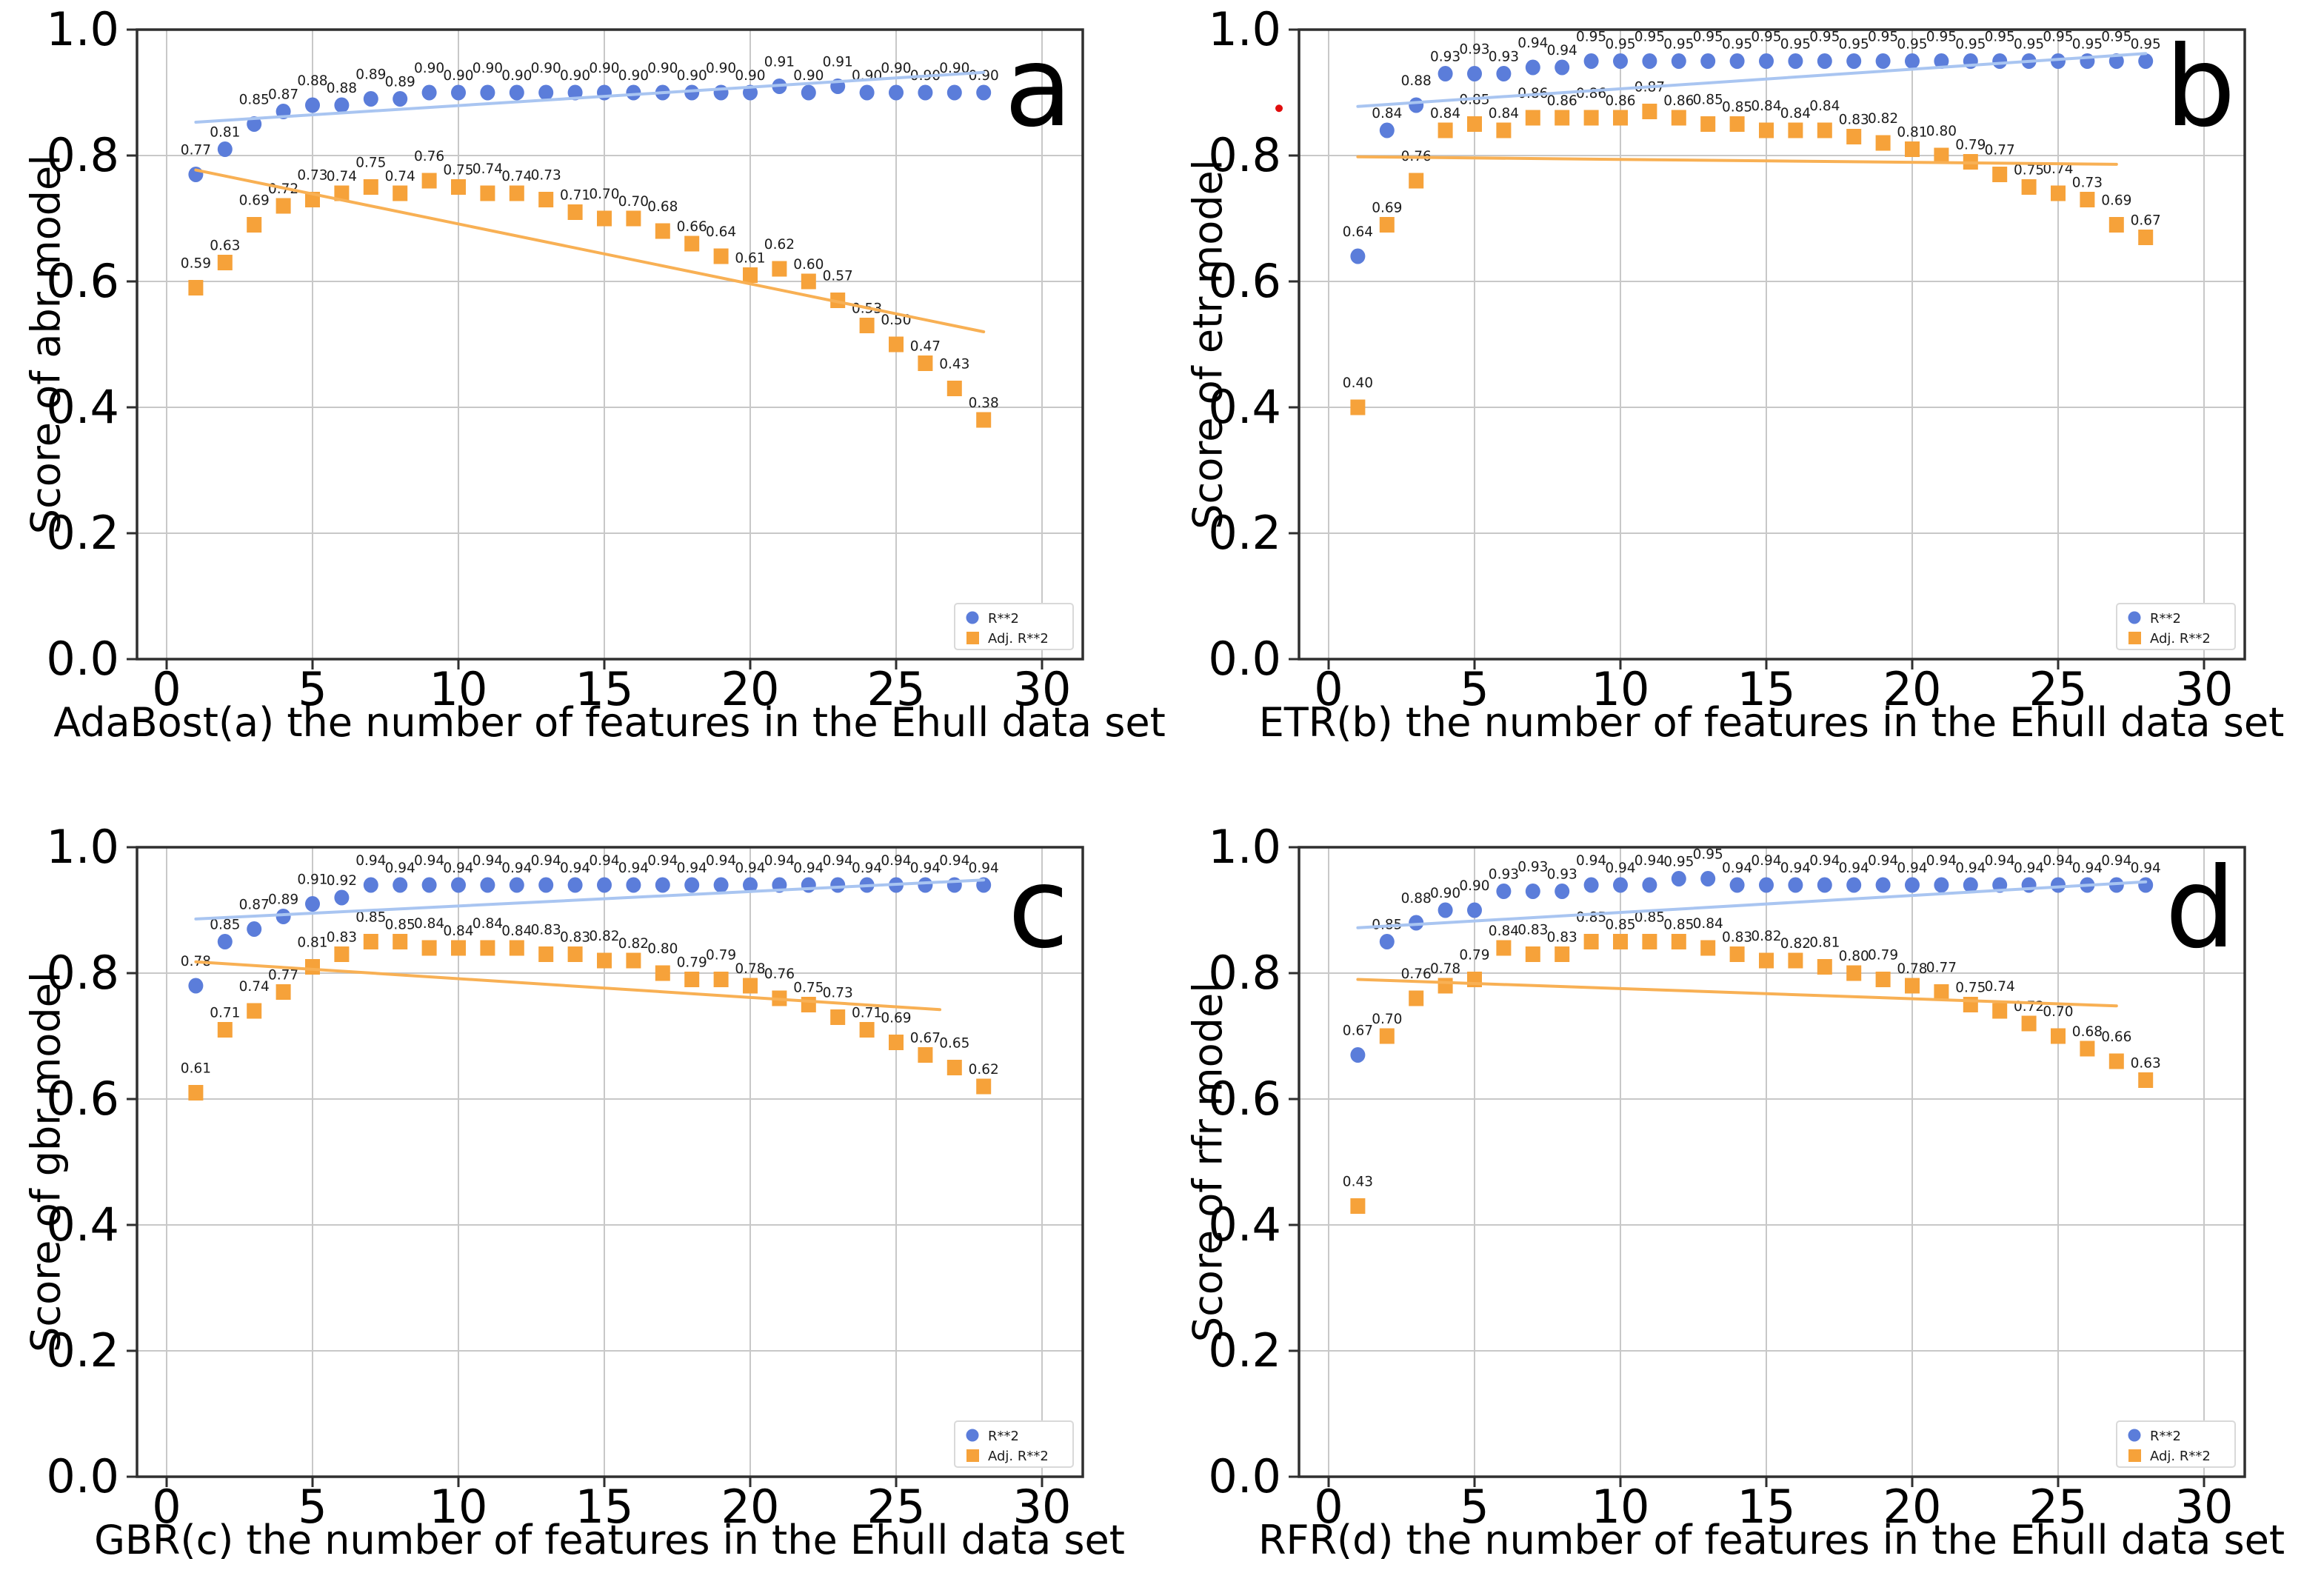 The height and width of the screenshot is (1573, 2324). Describe the element at coordinates (1244, 155) in the screenshot. I see `y-axis-tick-label: 0.8` at that location.